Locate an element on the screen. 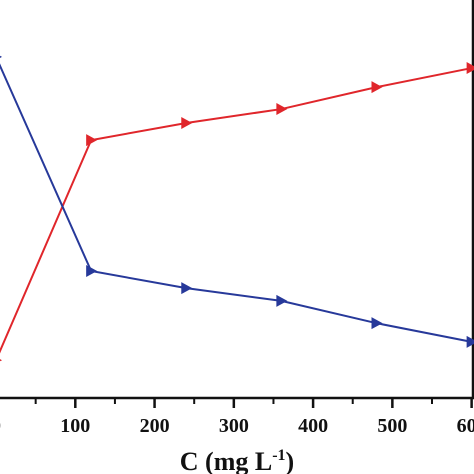 This screenshot has height=474, width=474. x-label-end: ) is located at coordinates (290, 460).